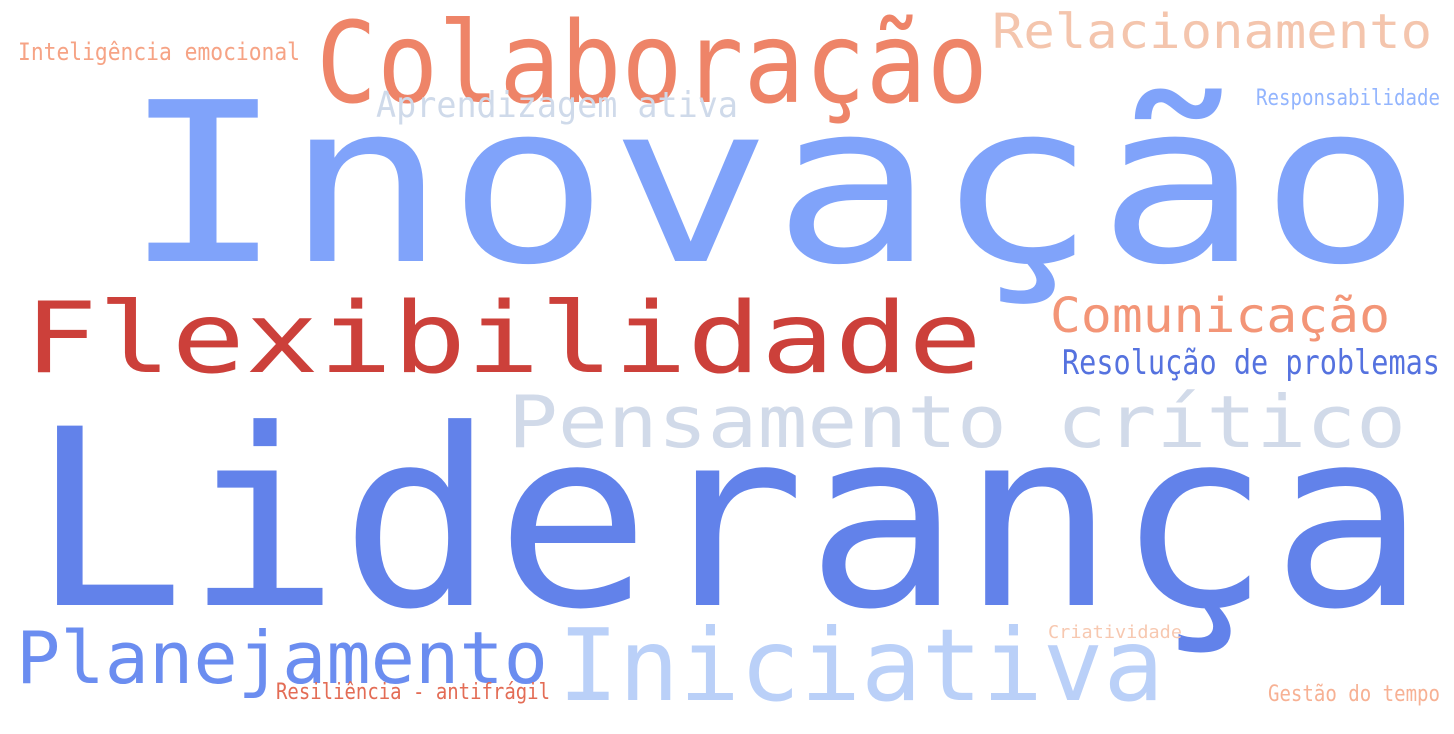  I want to click on word-flexibilidade: Flexibilidade, so click(503, 339).